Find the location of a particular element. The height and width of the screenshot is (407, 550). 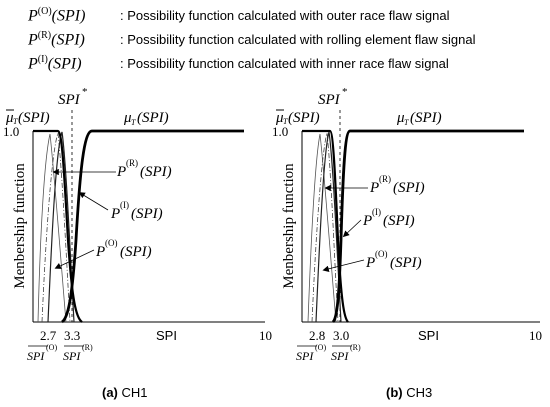

panel-a-sub-right-sup: (R) is located at coordinates (87, 347).